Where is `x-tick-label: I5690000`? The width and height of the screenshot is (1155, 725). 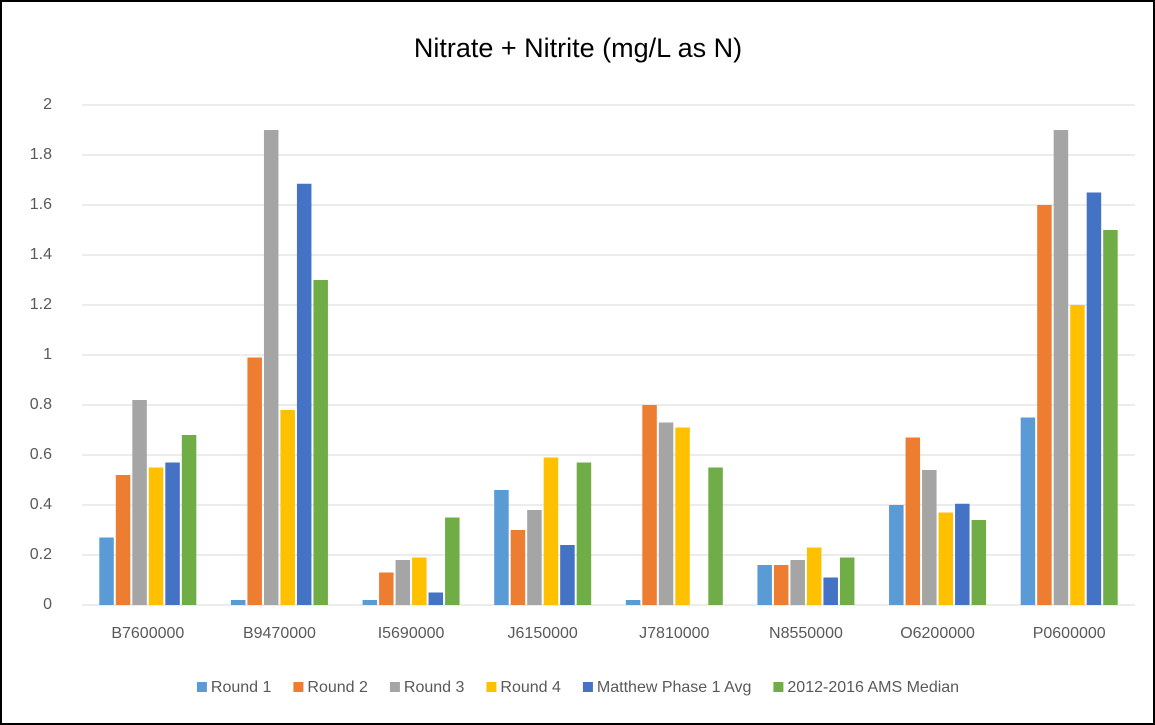
x-tick-label: I5690000 is located at coordinates (411, 633).